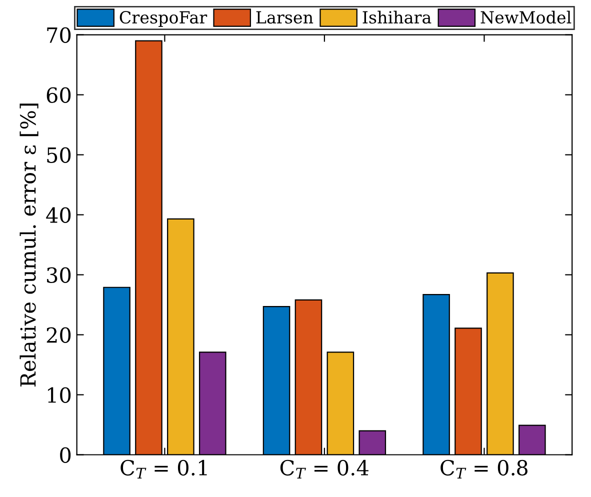 Image resolution: width=591 pixels, height=497 pixels. Describe the element at coordinates (59, 35) in the screenshot. I see `y-tick-label: 70` at that location.